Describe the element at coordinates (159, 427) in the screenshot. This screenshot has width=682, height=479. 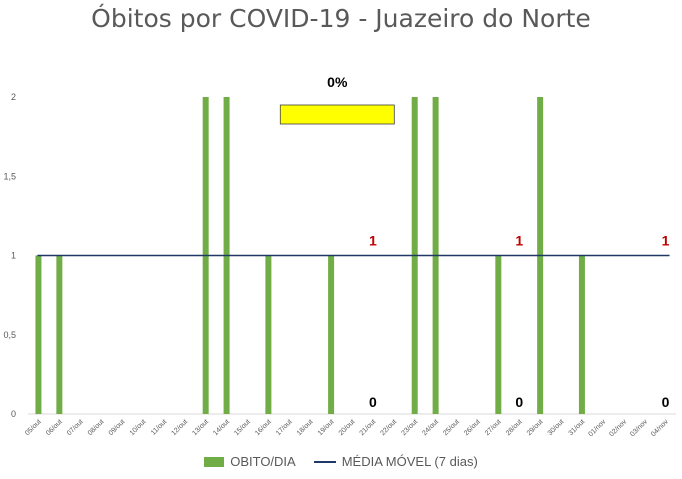
I see `x-tick-label: 11/out` at that location.